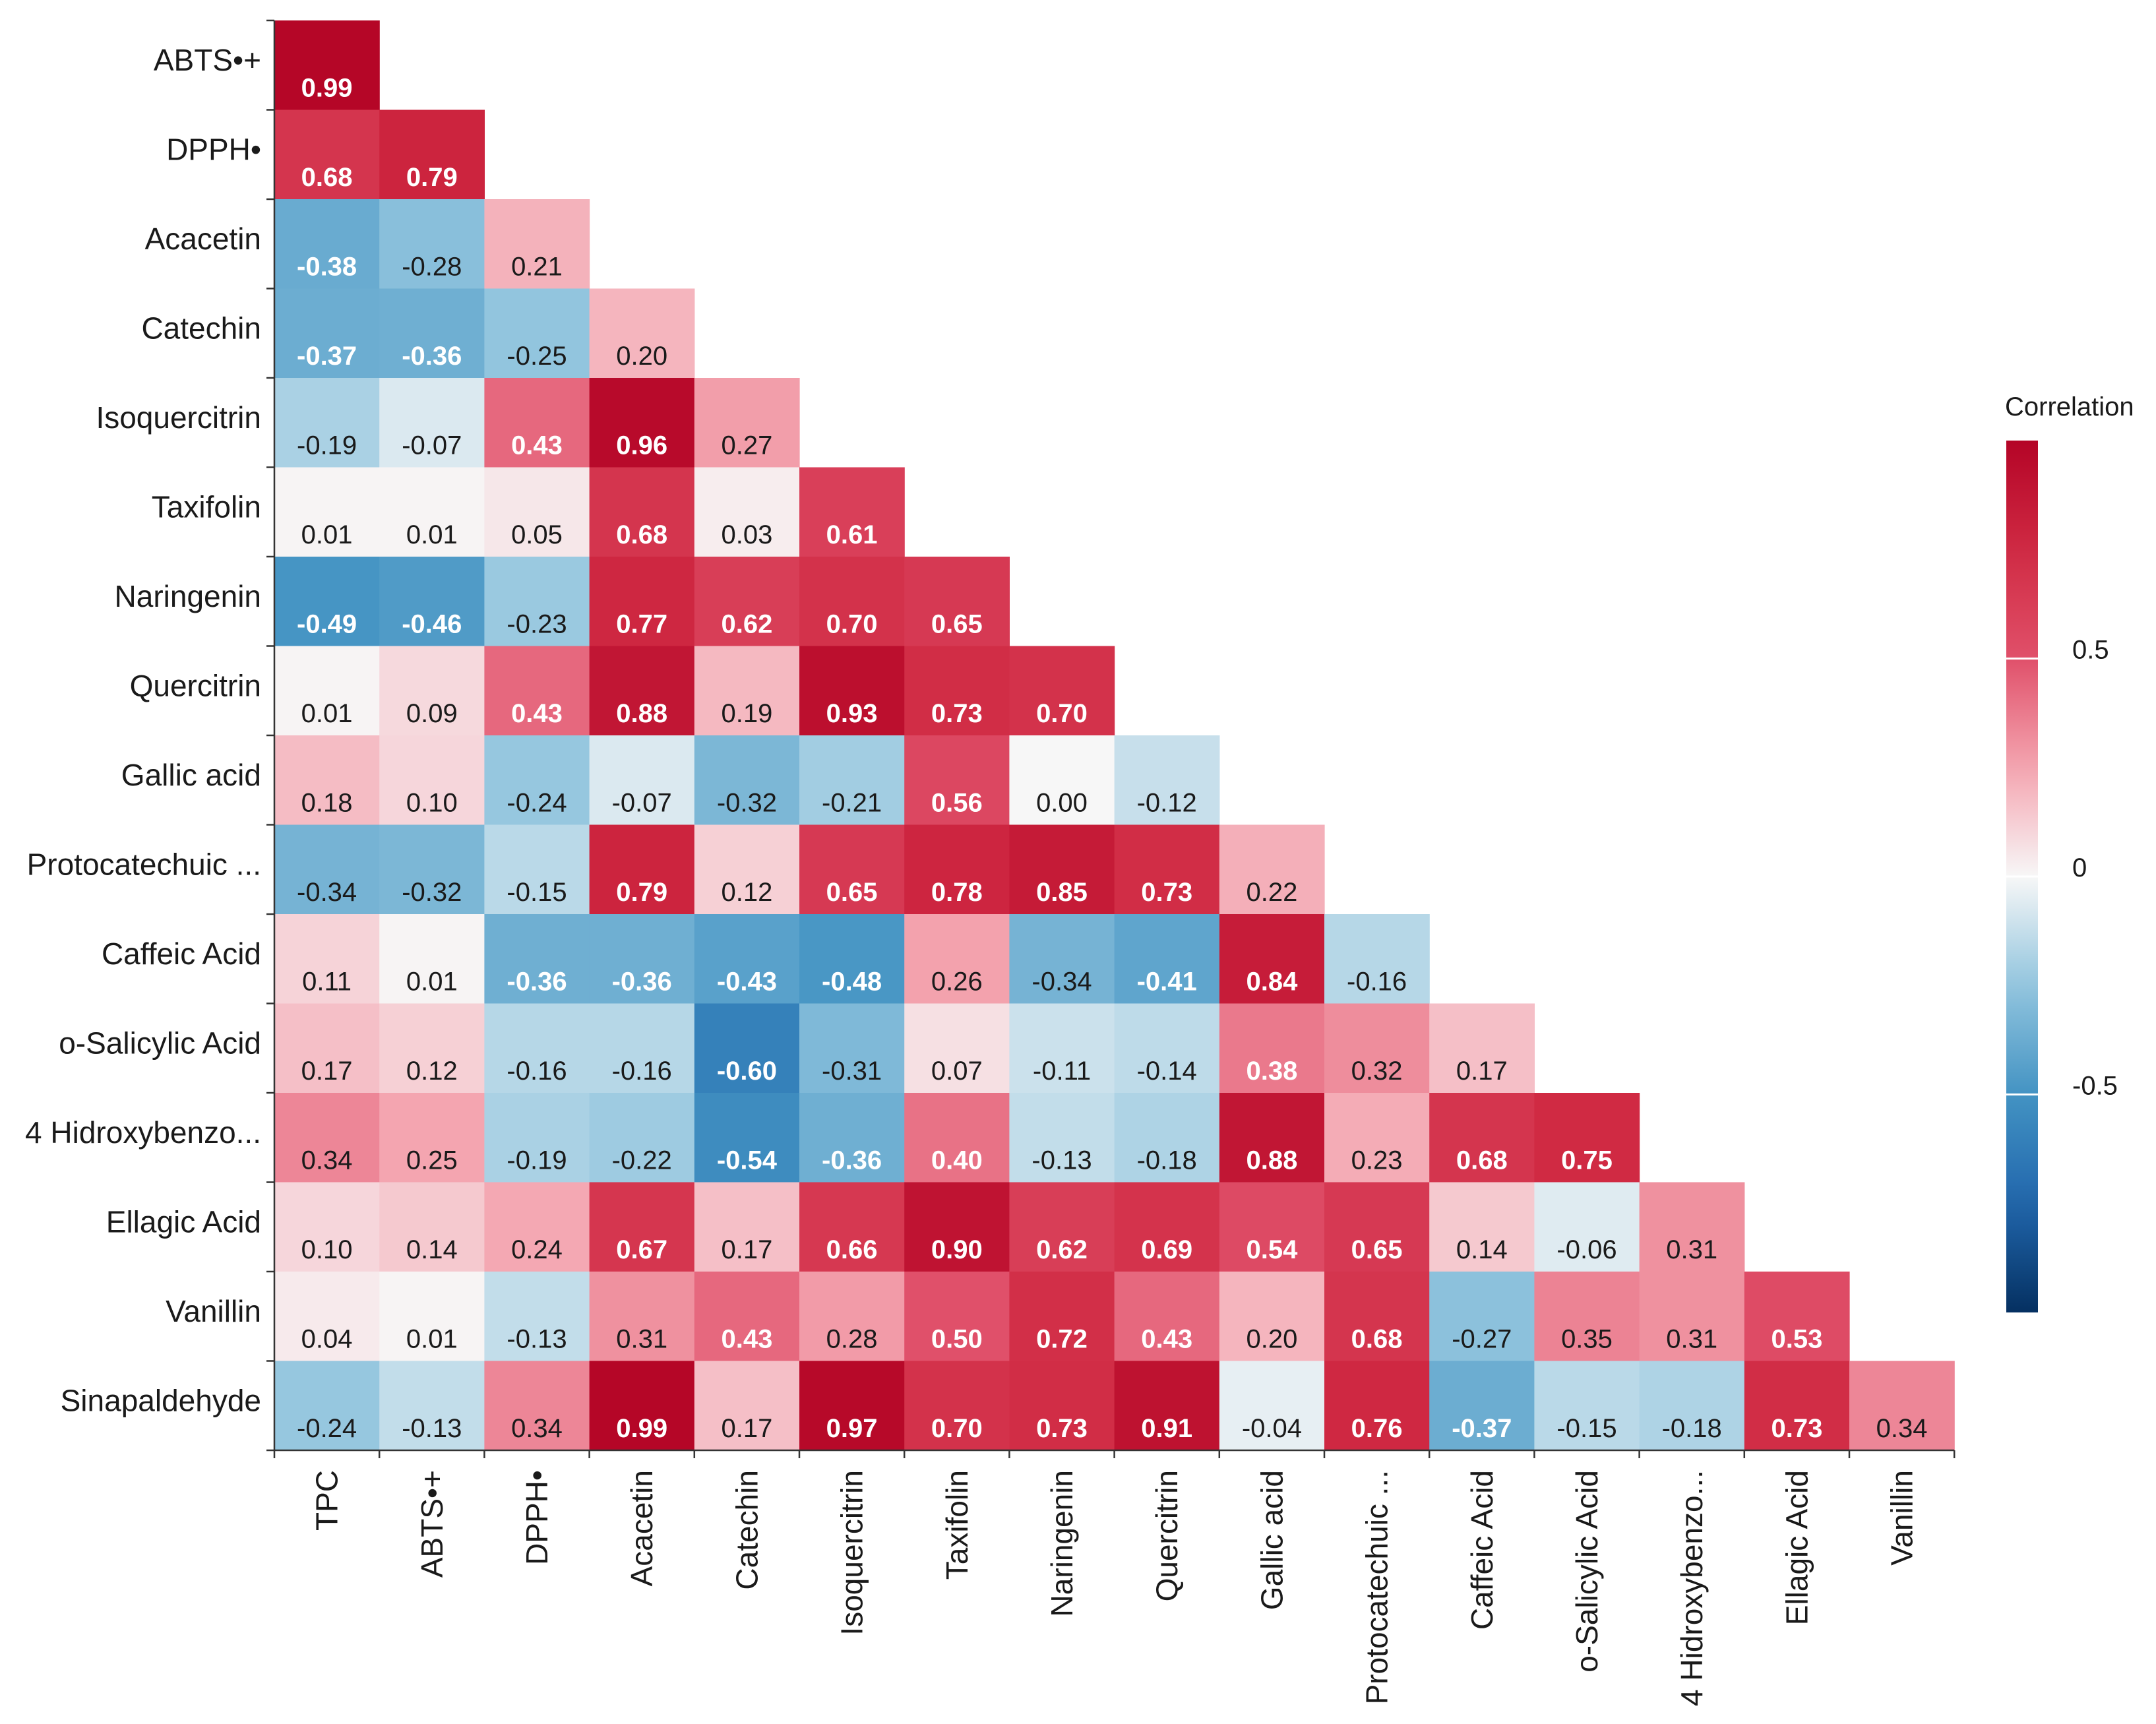  I want to click on cell-value-label: -0.34, so click(1062, 982).